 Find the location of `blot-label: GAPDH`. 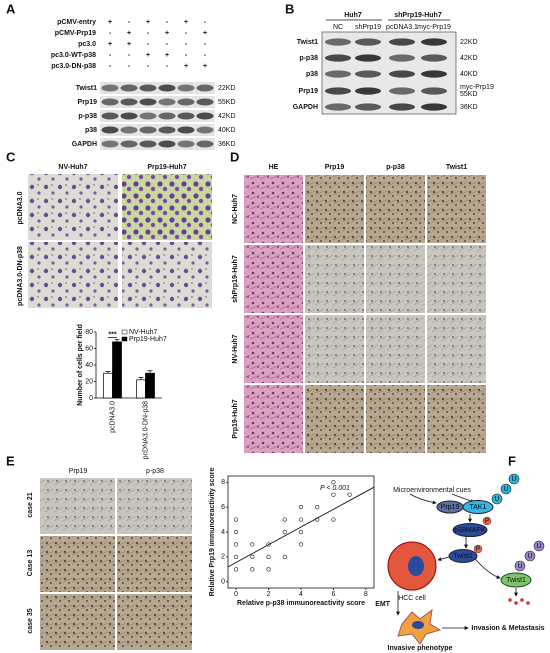

blot-label: GAPDH is located at coordinates (305, 107).